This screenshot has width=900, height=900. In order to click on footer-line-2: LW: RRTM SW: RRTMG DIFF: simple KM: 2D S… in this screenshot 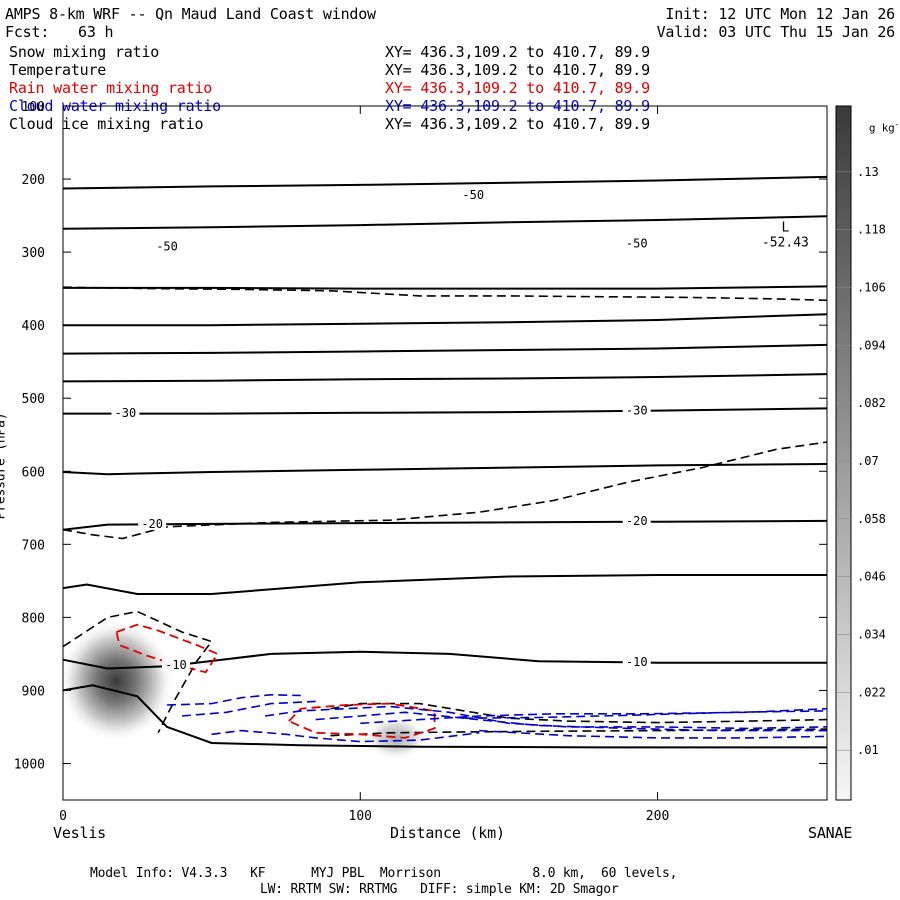, I will do `click(439, 889)`.